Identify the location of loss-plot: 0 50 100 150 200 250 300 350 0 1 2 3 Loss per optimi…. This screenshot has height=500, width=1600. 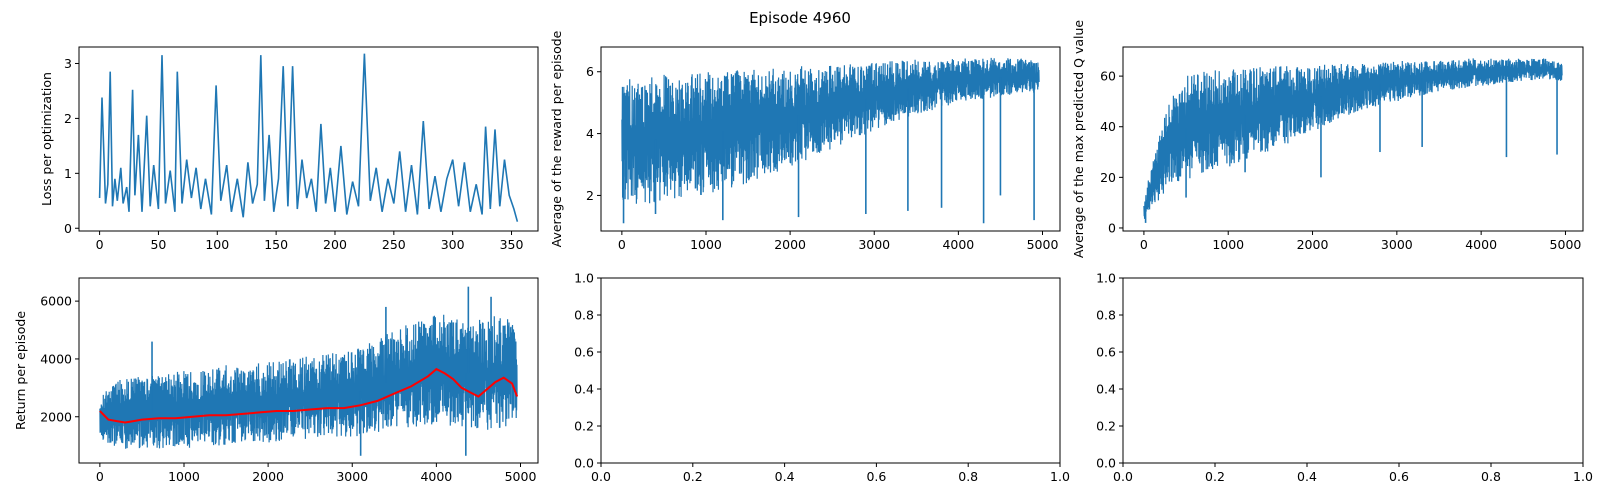
(289, 149).